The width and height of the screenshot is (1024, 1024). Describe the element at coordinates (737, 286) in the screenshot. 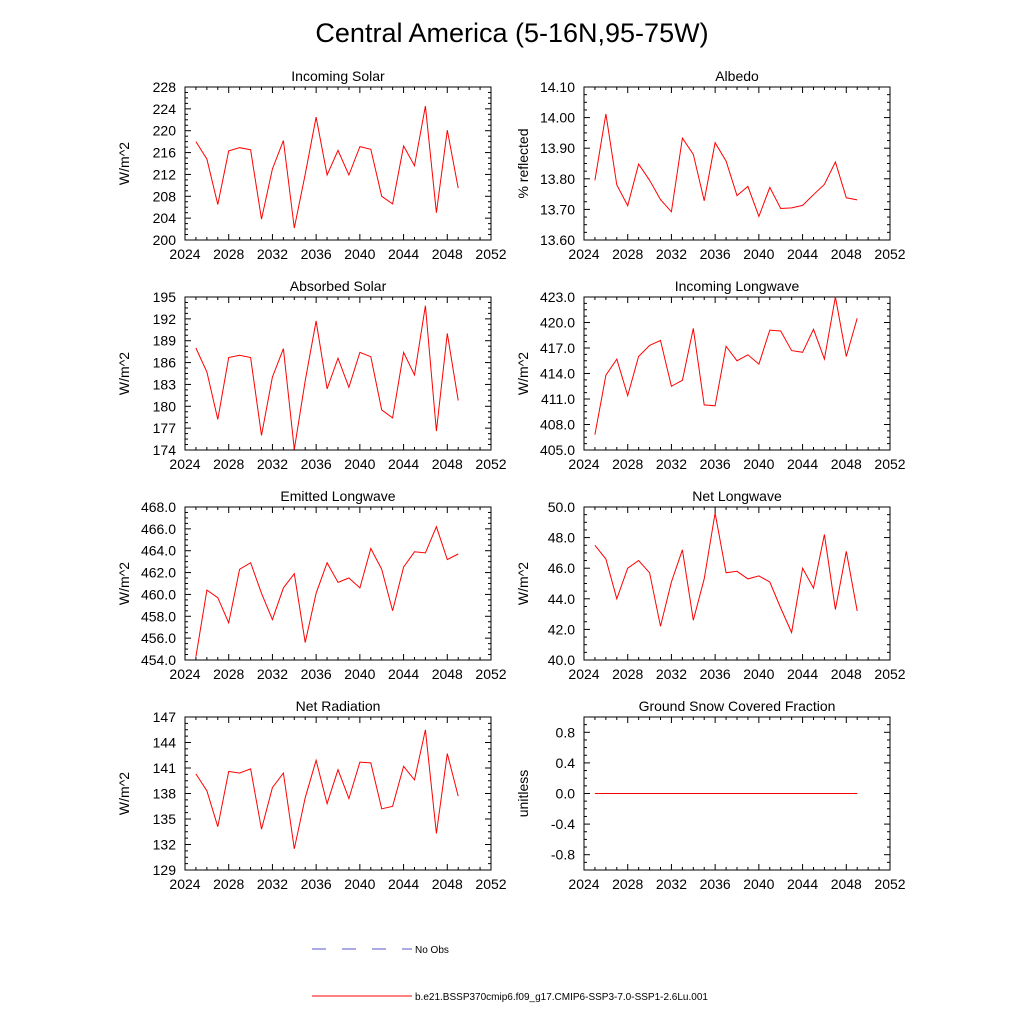

I see `panel-title: Incoming Longwave` at that location.